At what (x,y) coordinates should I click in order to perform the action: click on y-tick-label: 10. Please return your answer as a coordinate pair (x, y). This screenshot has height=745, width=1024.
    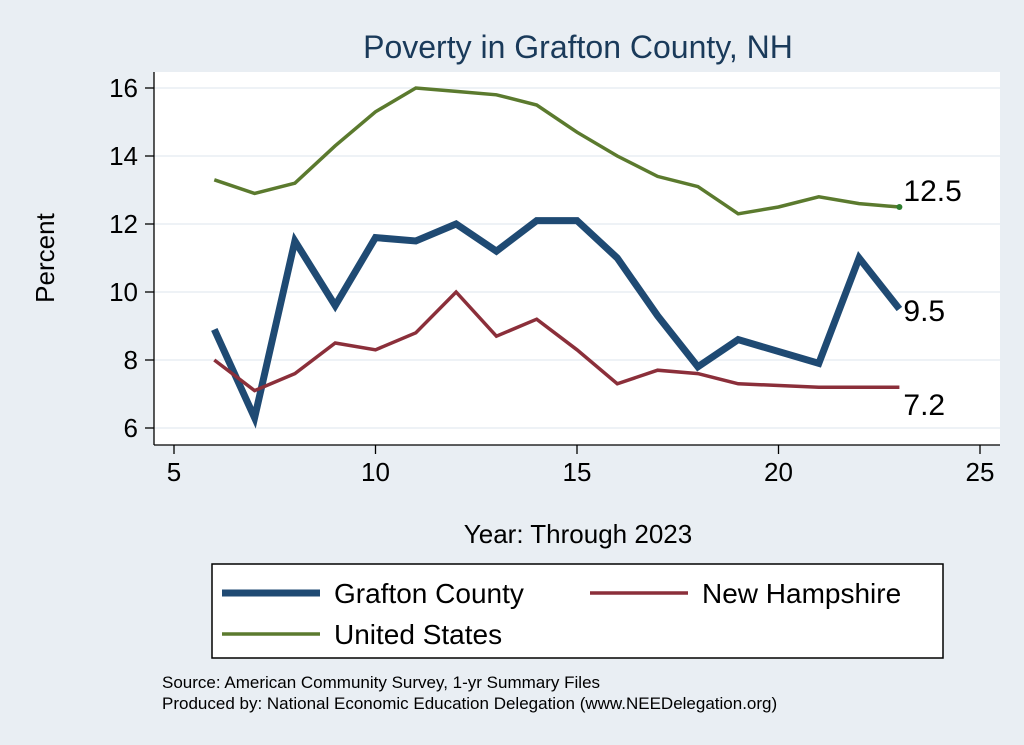
    Looking at the image, I should click on (123, 292).